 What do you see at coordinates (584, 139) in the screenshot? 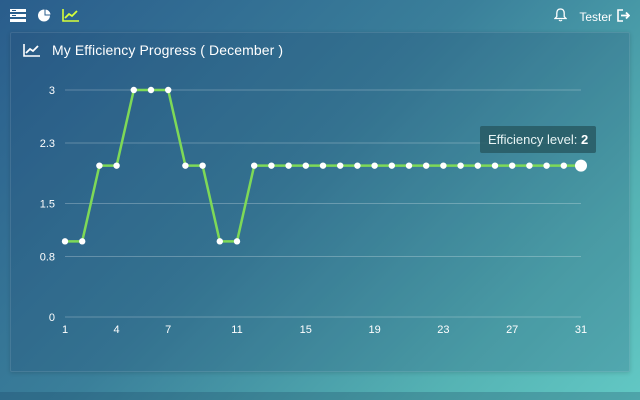
I see `tooltip-value: 2` at bounding box center [584, 139].